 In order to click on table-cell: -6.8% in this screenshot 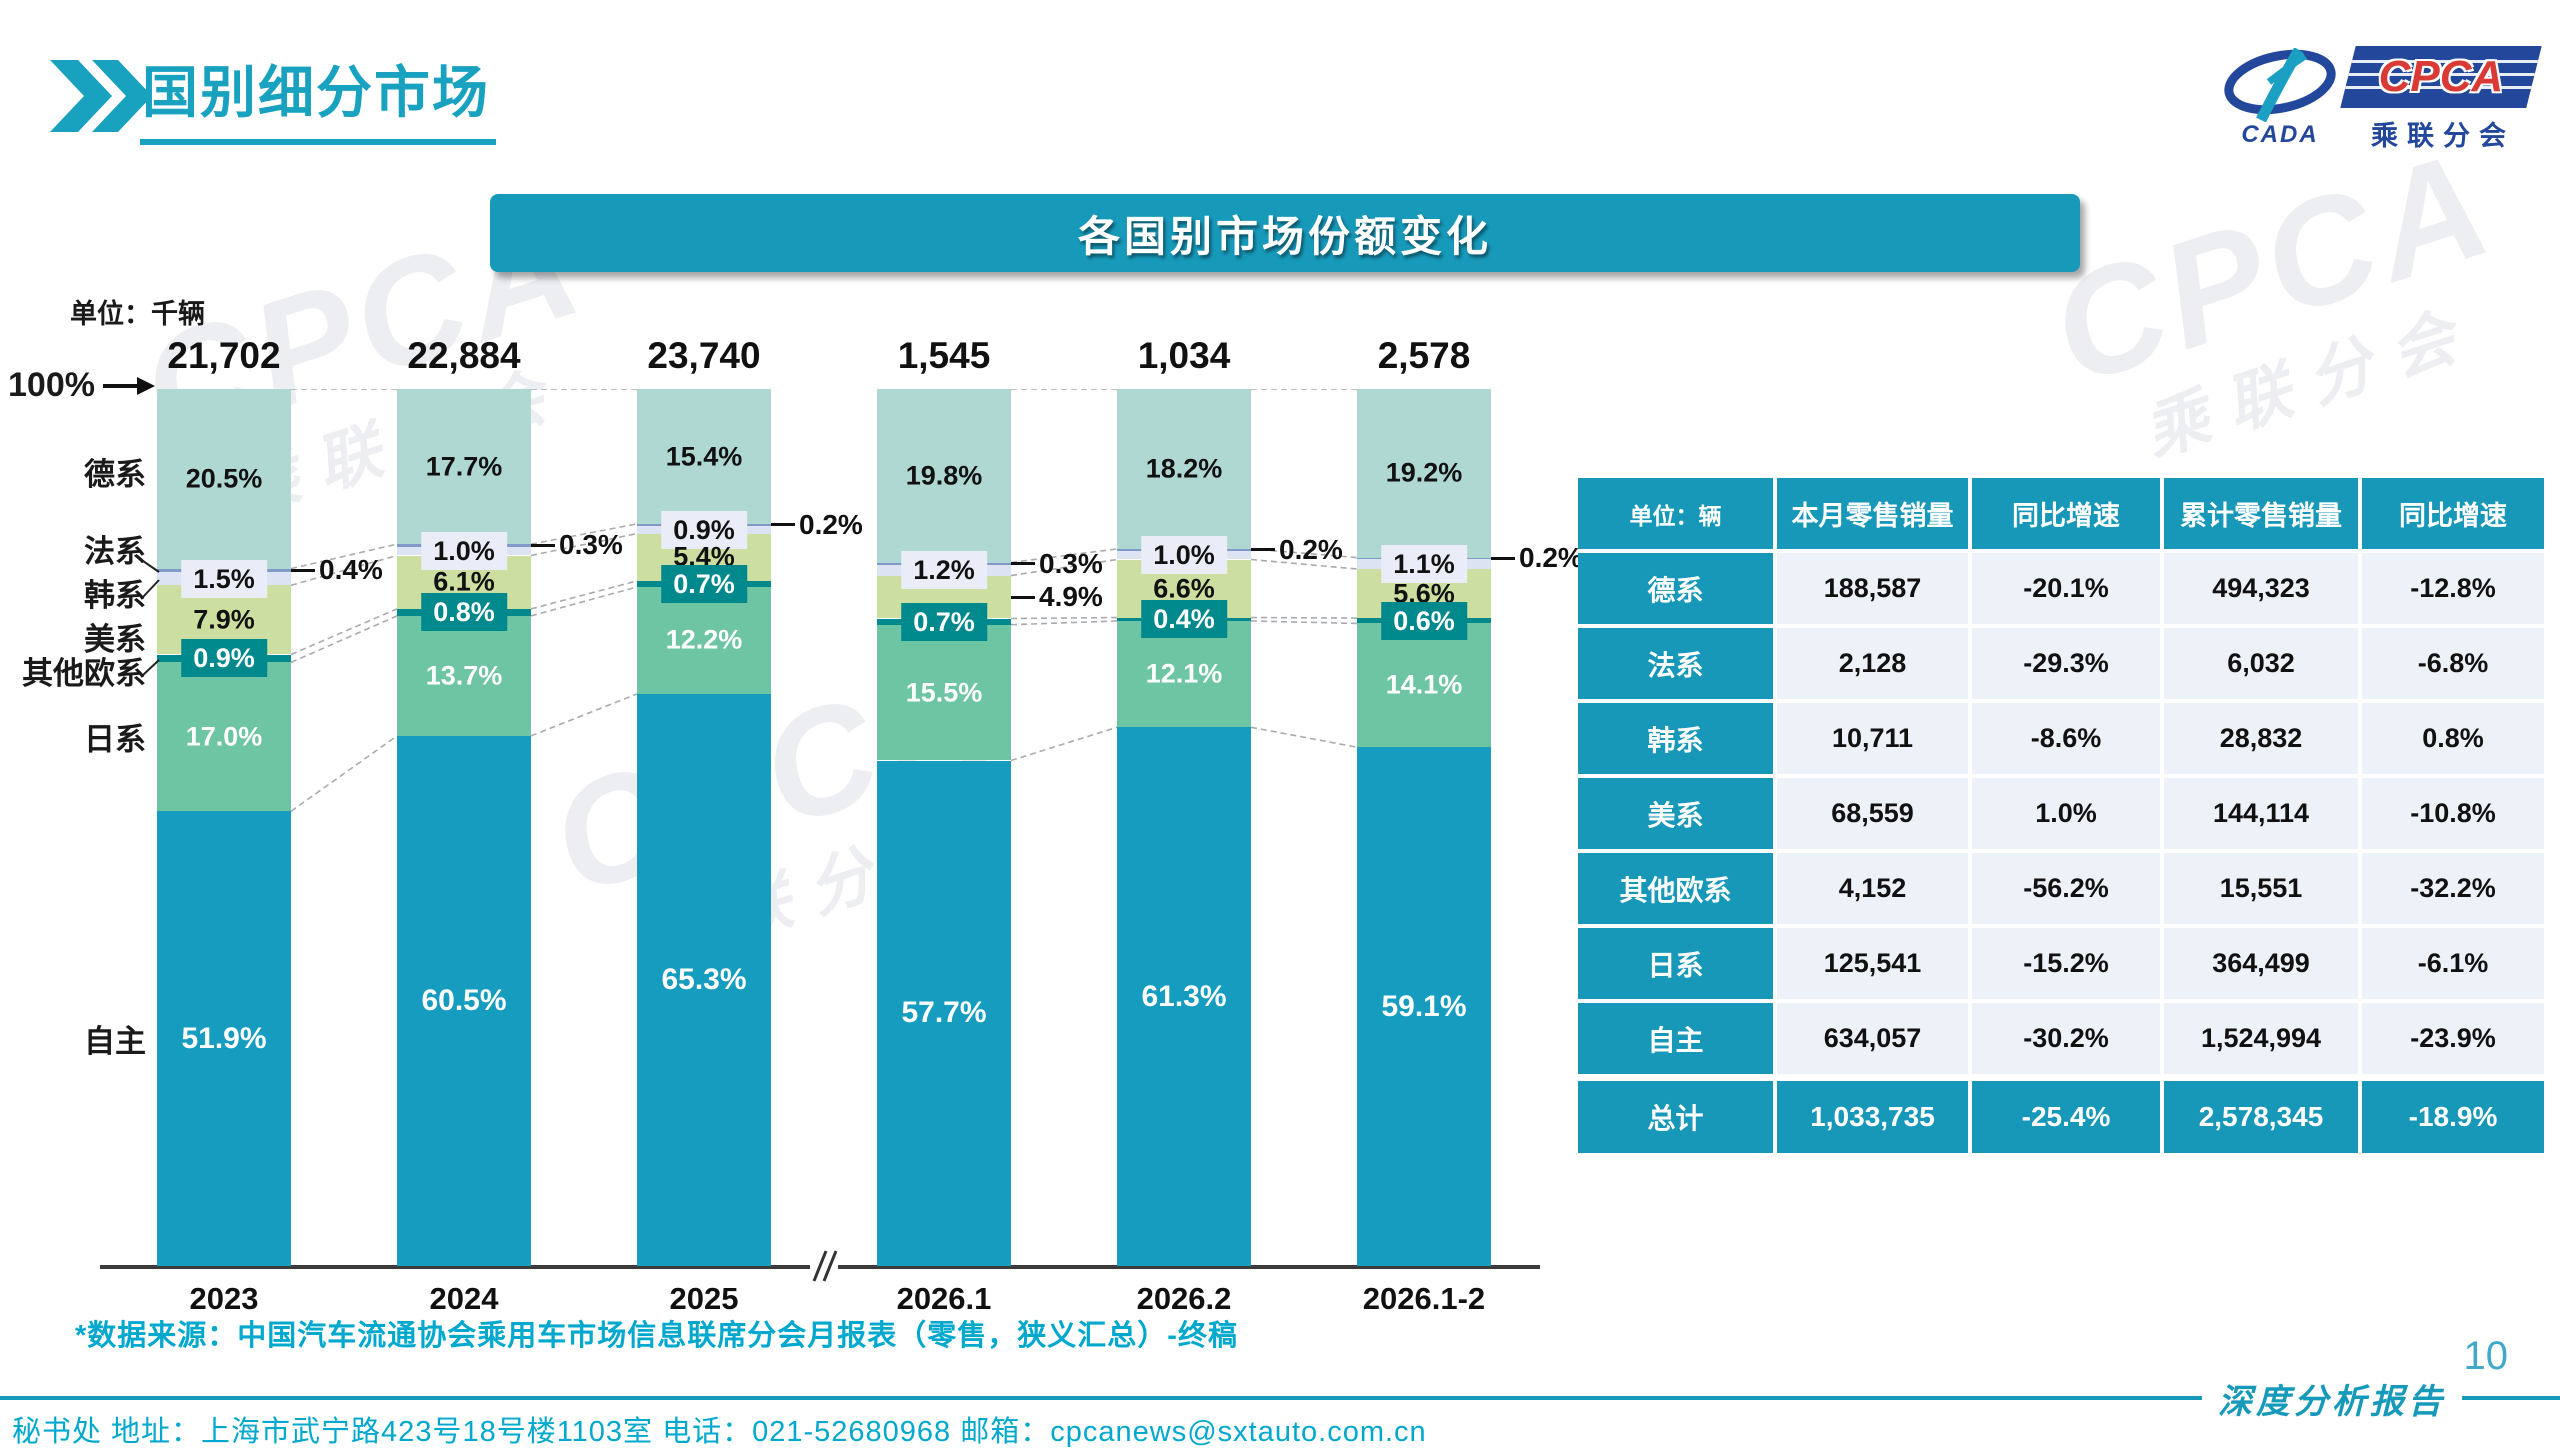, I will do `click(2453, 663)`.